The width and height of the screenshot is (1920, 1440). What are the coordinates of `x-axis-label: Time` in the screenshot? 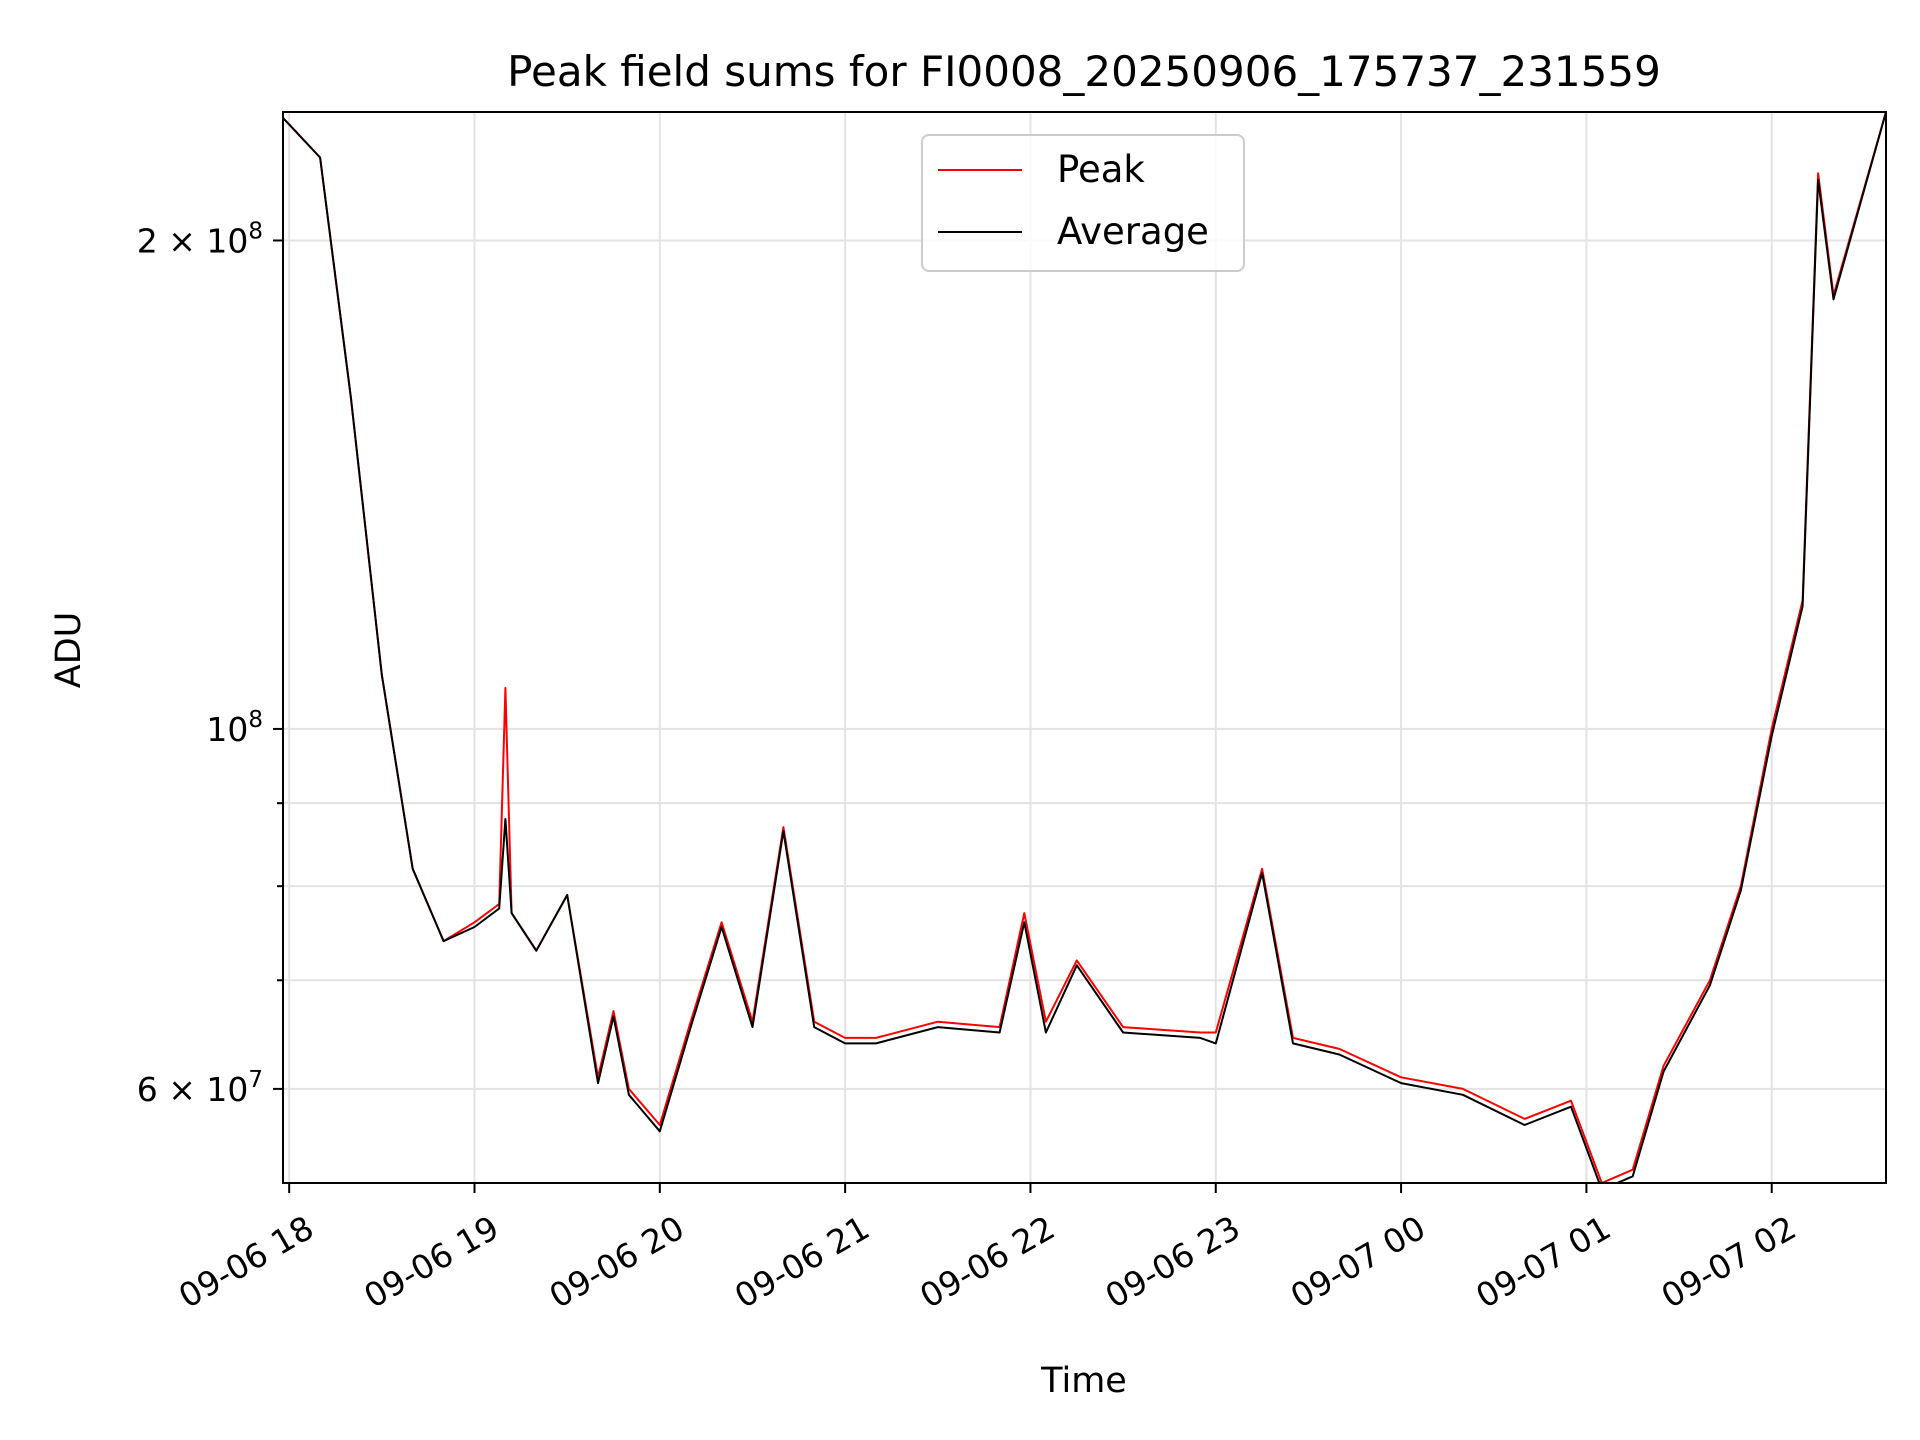 It's located at (1083, 1381).